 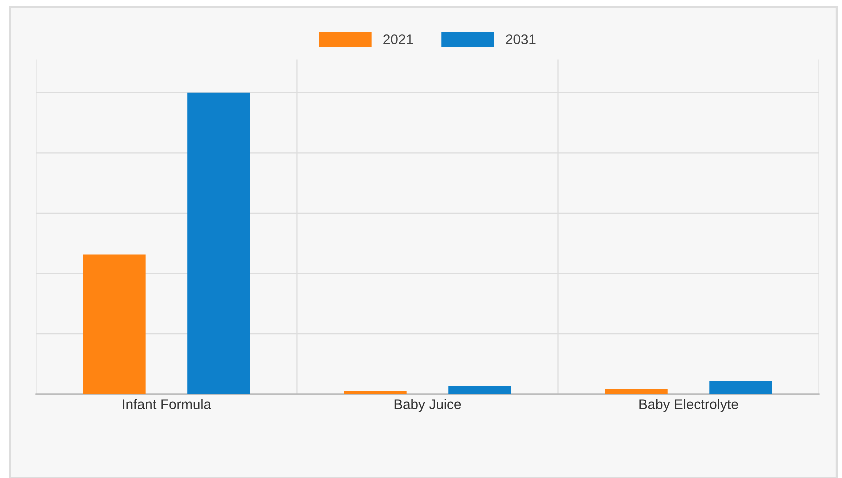 I want to click on x-tick-label: Baby Juice, so click(x=428, y=405).